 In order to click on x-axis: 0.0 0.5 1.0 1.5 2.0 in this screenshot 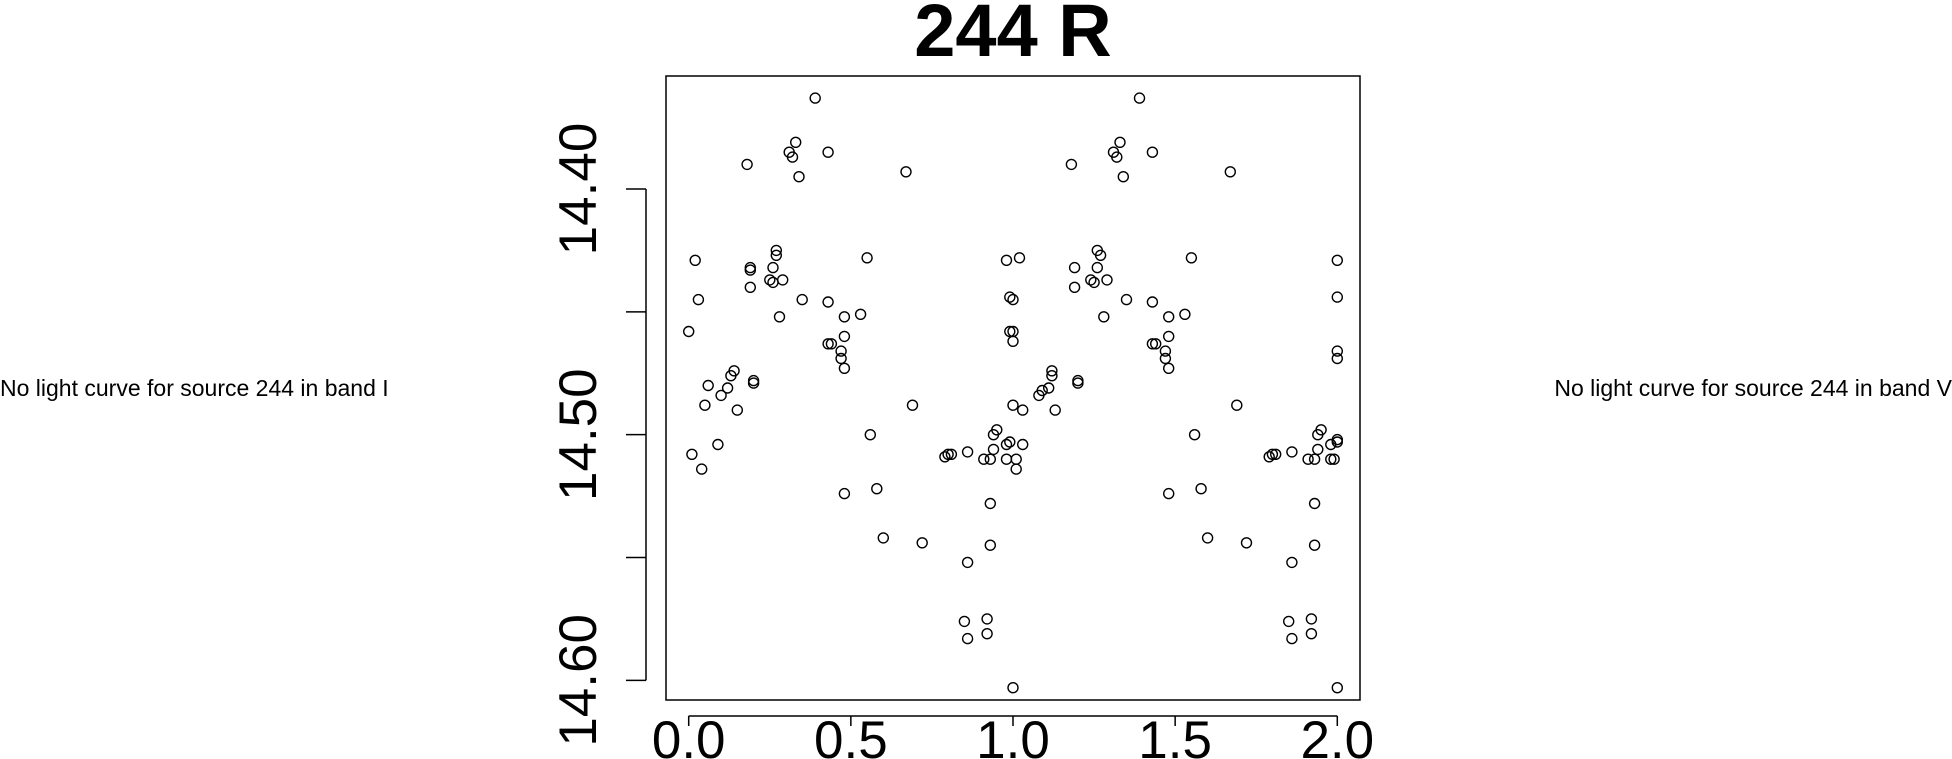, I will do `click(1013, 735)`.